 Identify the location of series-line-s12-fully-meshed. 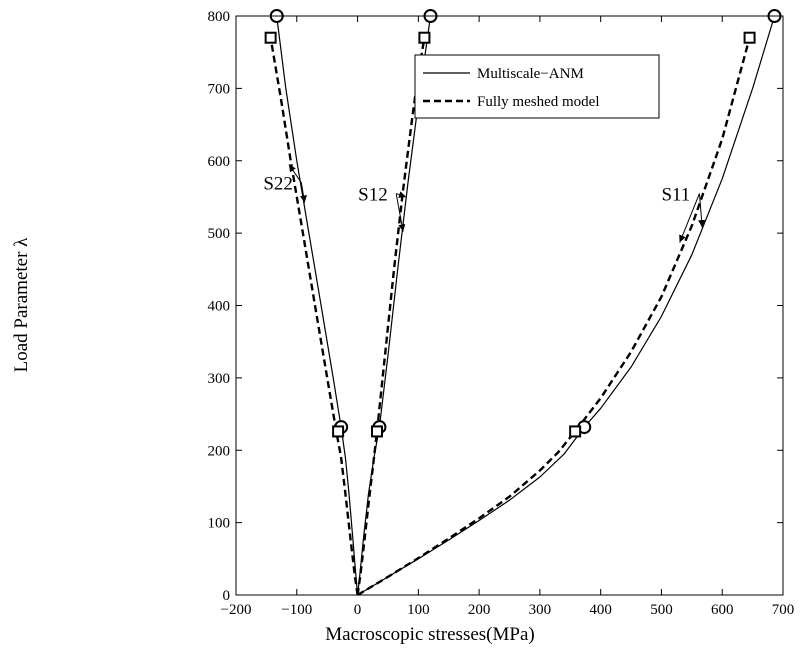
(391, 316).